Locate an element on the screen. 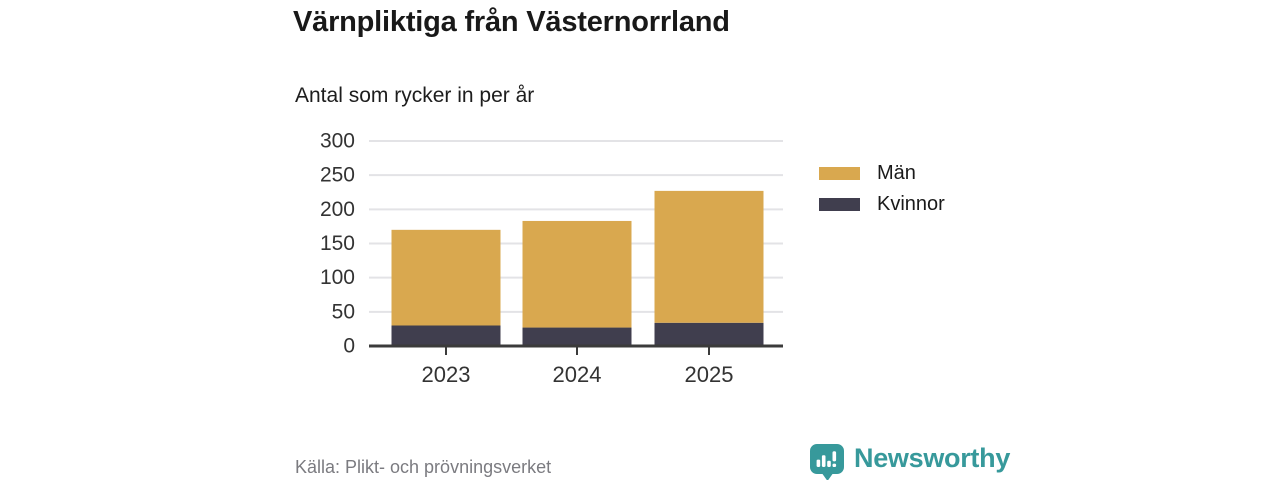 This screenshot has height=480, width=1280. legend-swatch-women is located at coordinates (839, 204).